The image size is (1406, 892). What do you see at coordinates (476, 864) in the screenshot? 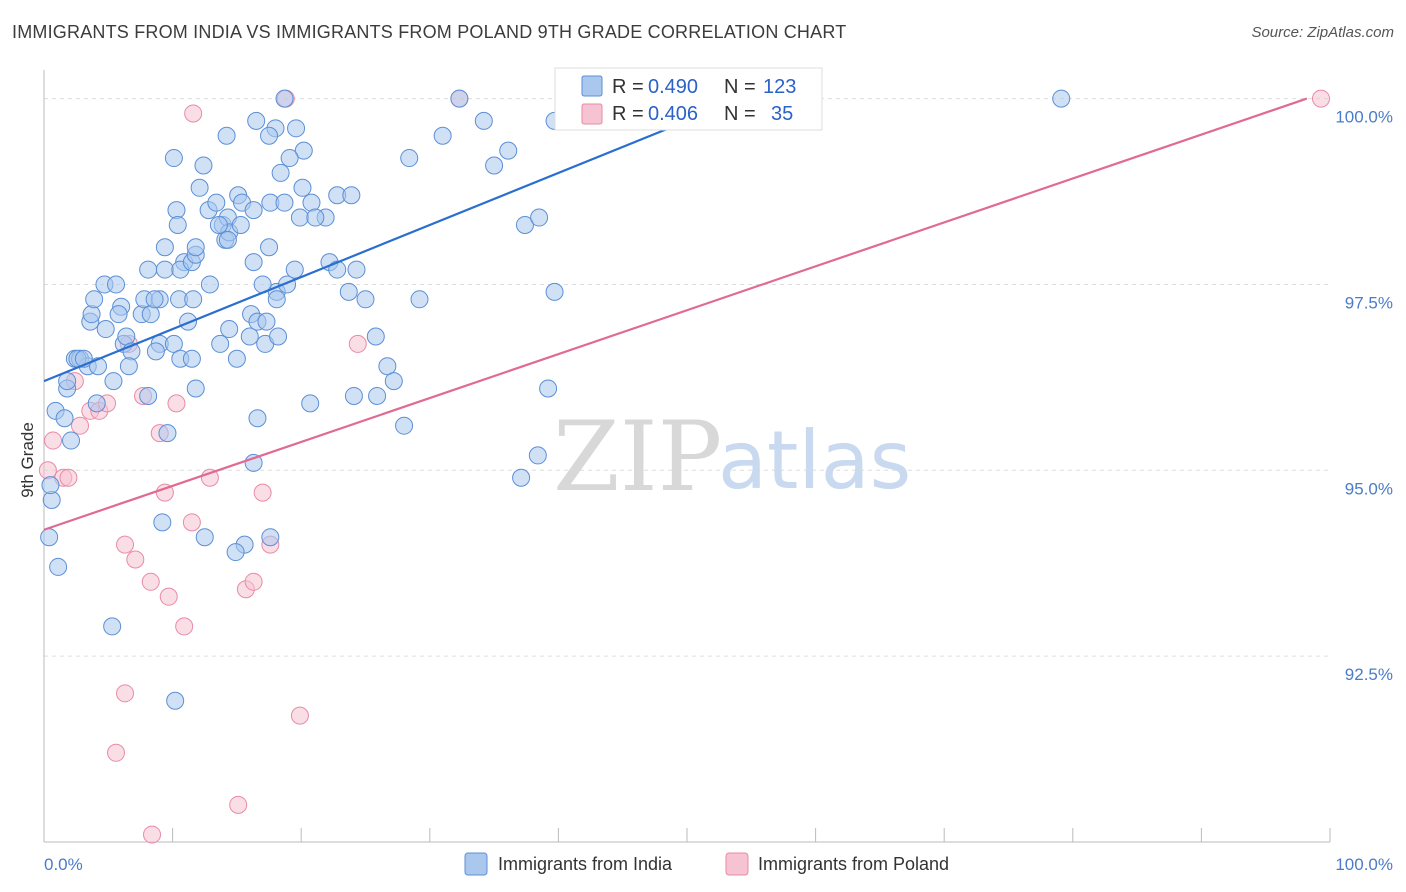
I see `legend-swatch-india-bottom` at bounding box center [476, 864].